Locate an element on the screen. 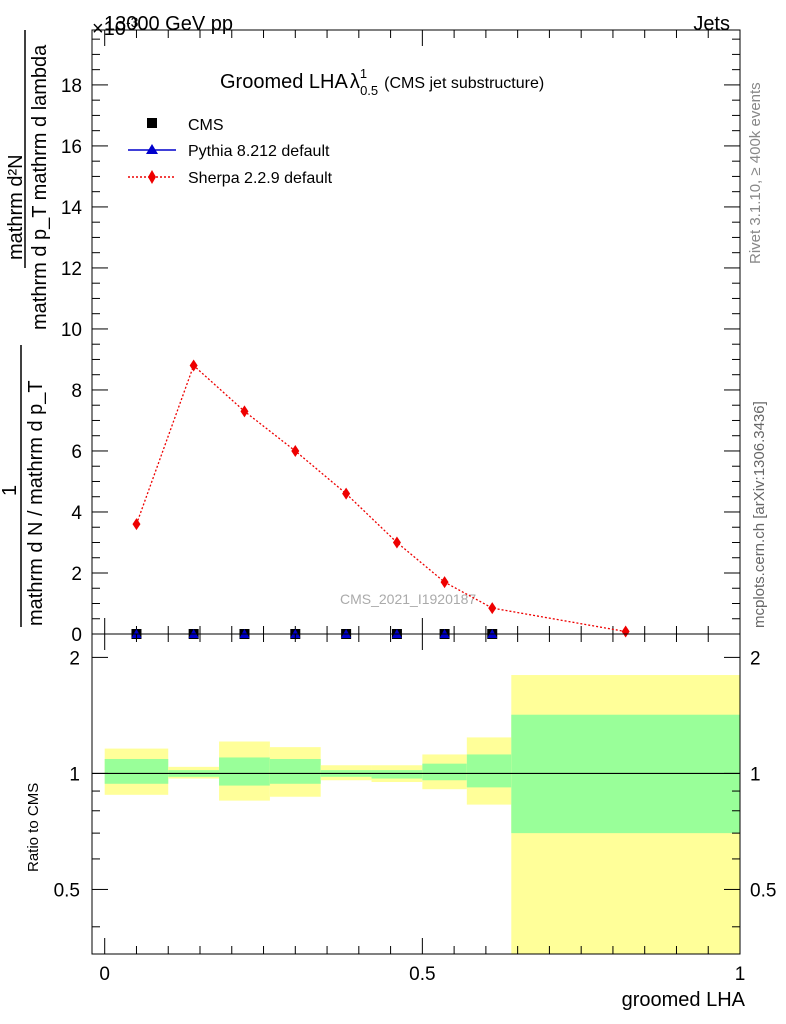 Image resolution: width=786 pixels, height=1024 pixels. rivet-side-label: Rivet 3.1.10, ≥ 400k events is located at coordinates (755, 173).